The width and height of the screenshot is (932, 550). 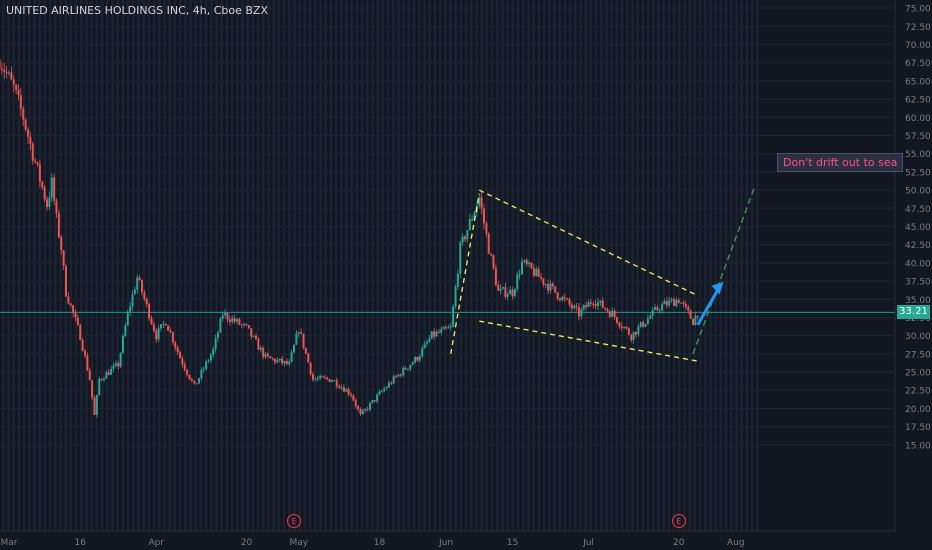 I want to click on annotation-label: Don't drift out to sea, so click(x=840, y=162).